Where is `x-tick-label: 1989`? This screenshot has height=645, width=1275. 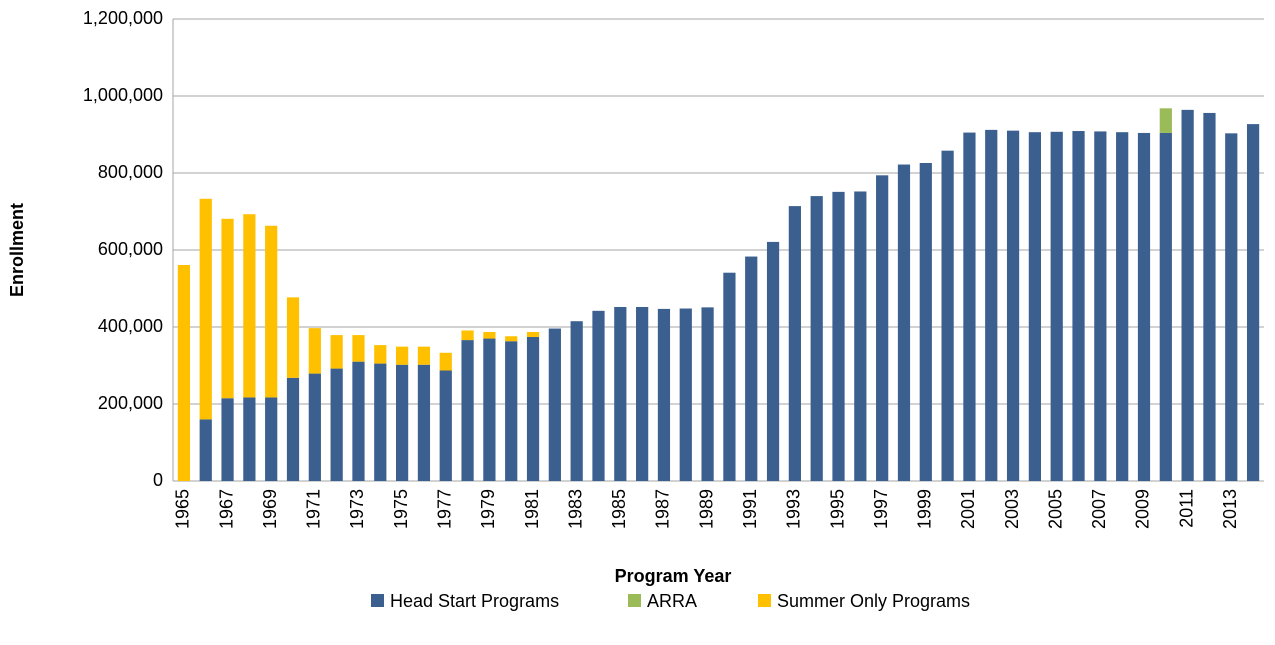 x-tick-label: 1989 is located at coordinates (706, 509).